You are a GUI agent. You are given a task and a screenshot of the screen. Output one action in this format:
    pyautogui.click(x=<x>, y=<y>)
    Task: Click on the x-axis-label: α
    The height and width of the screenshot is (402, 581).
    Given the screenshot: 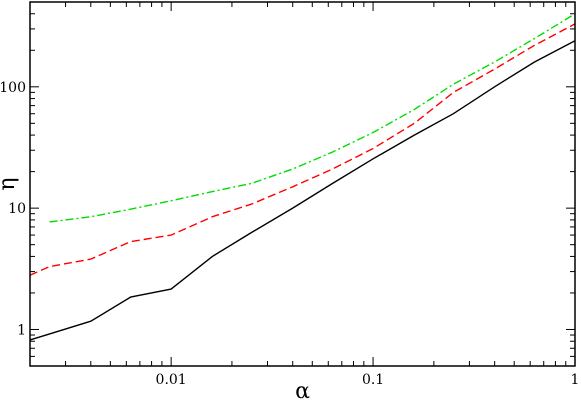 What is the action you would take?
    pyautogui.click(x=302, y=390)
    